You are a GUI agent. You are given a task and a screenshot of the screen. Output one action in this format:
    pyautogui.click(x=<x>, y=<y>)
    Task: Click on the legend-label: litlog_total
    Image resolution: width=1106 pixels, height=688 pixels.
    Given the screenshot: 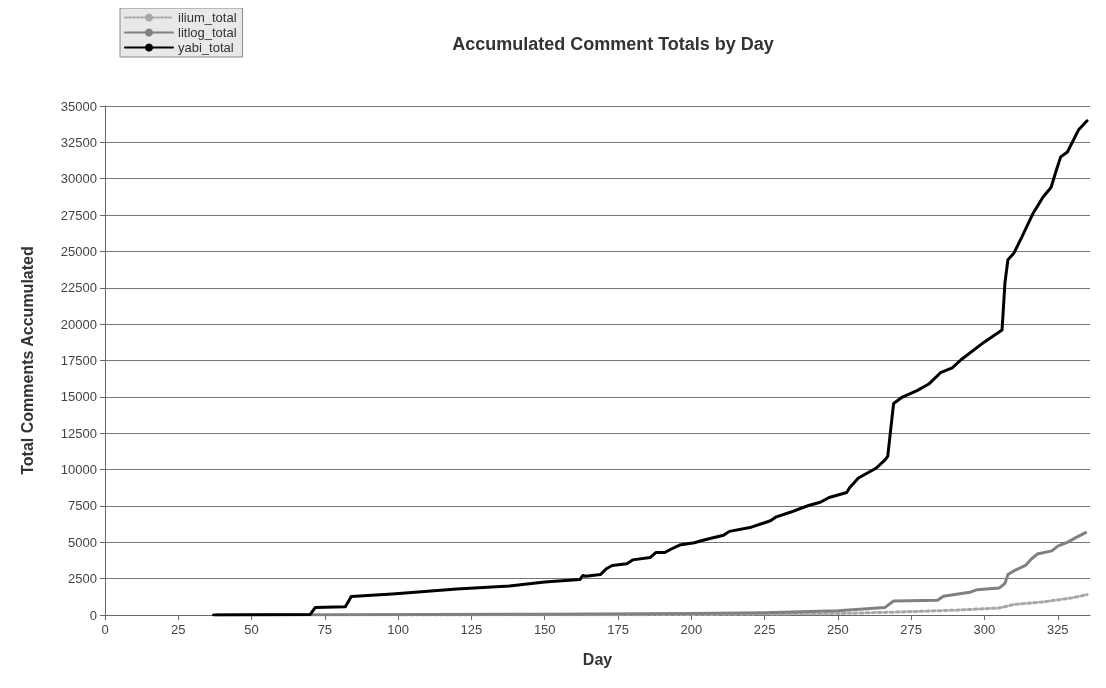 What is the action you would take?
    pyautogui.click(x=207, y=32)
    